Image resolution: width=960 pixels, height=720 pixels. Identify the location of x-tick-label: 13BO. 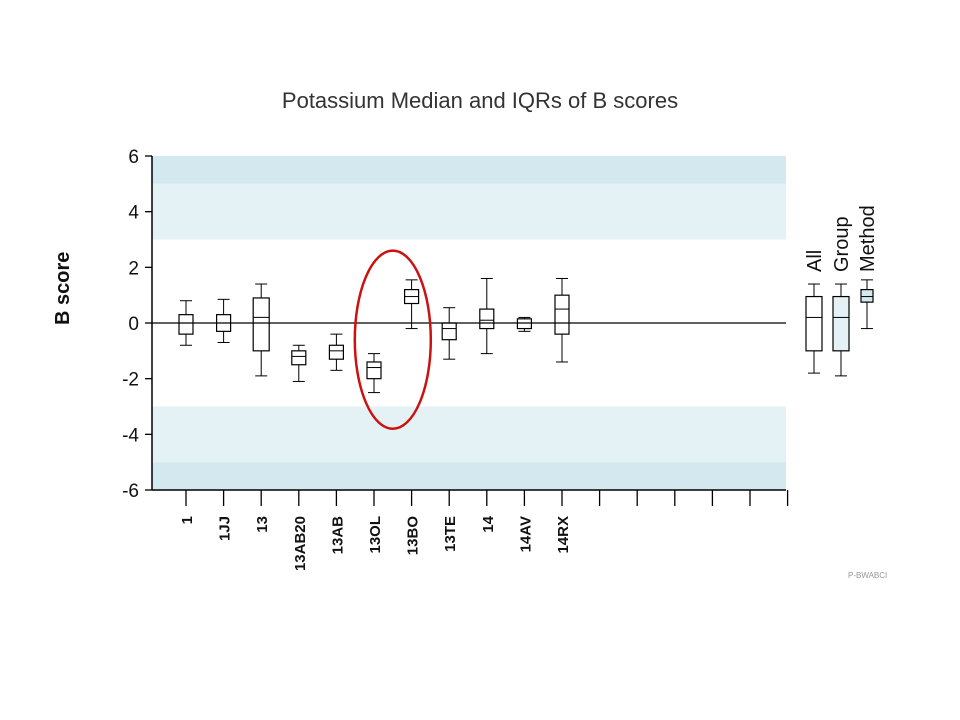
(413, 536).